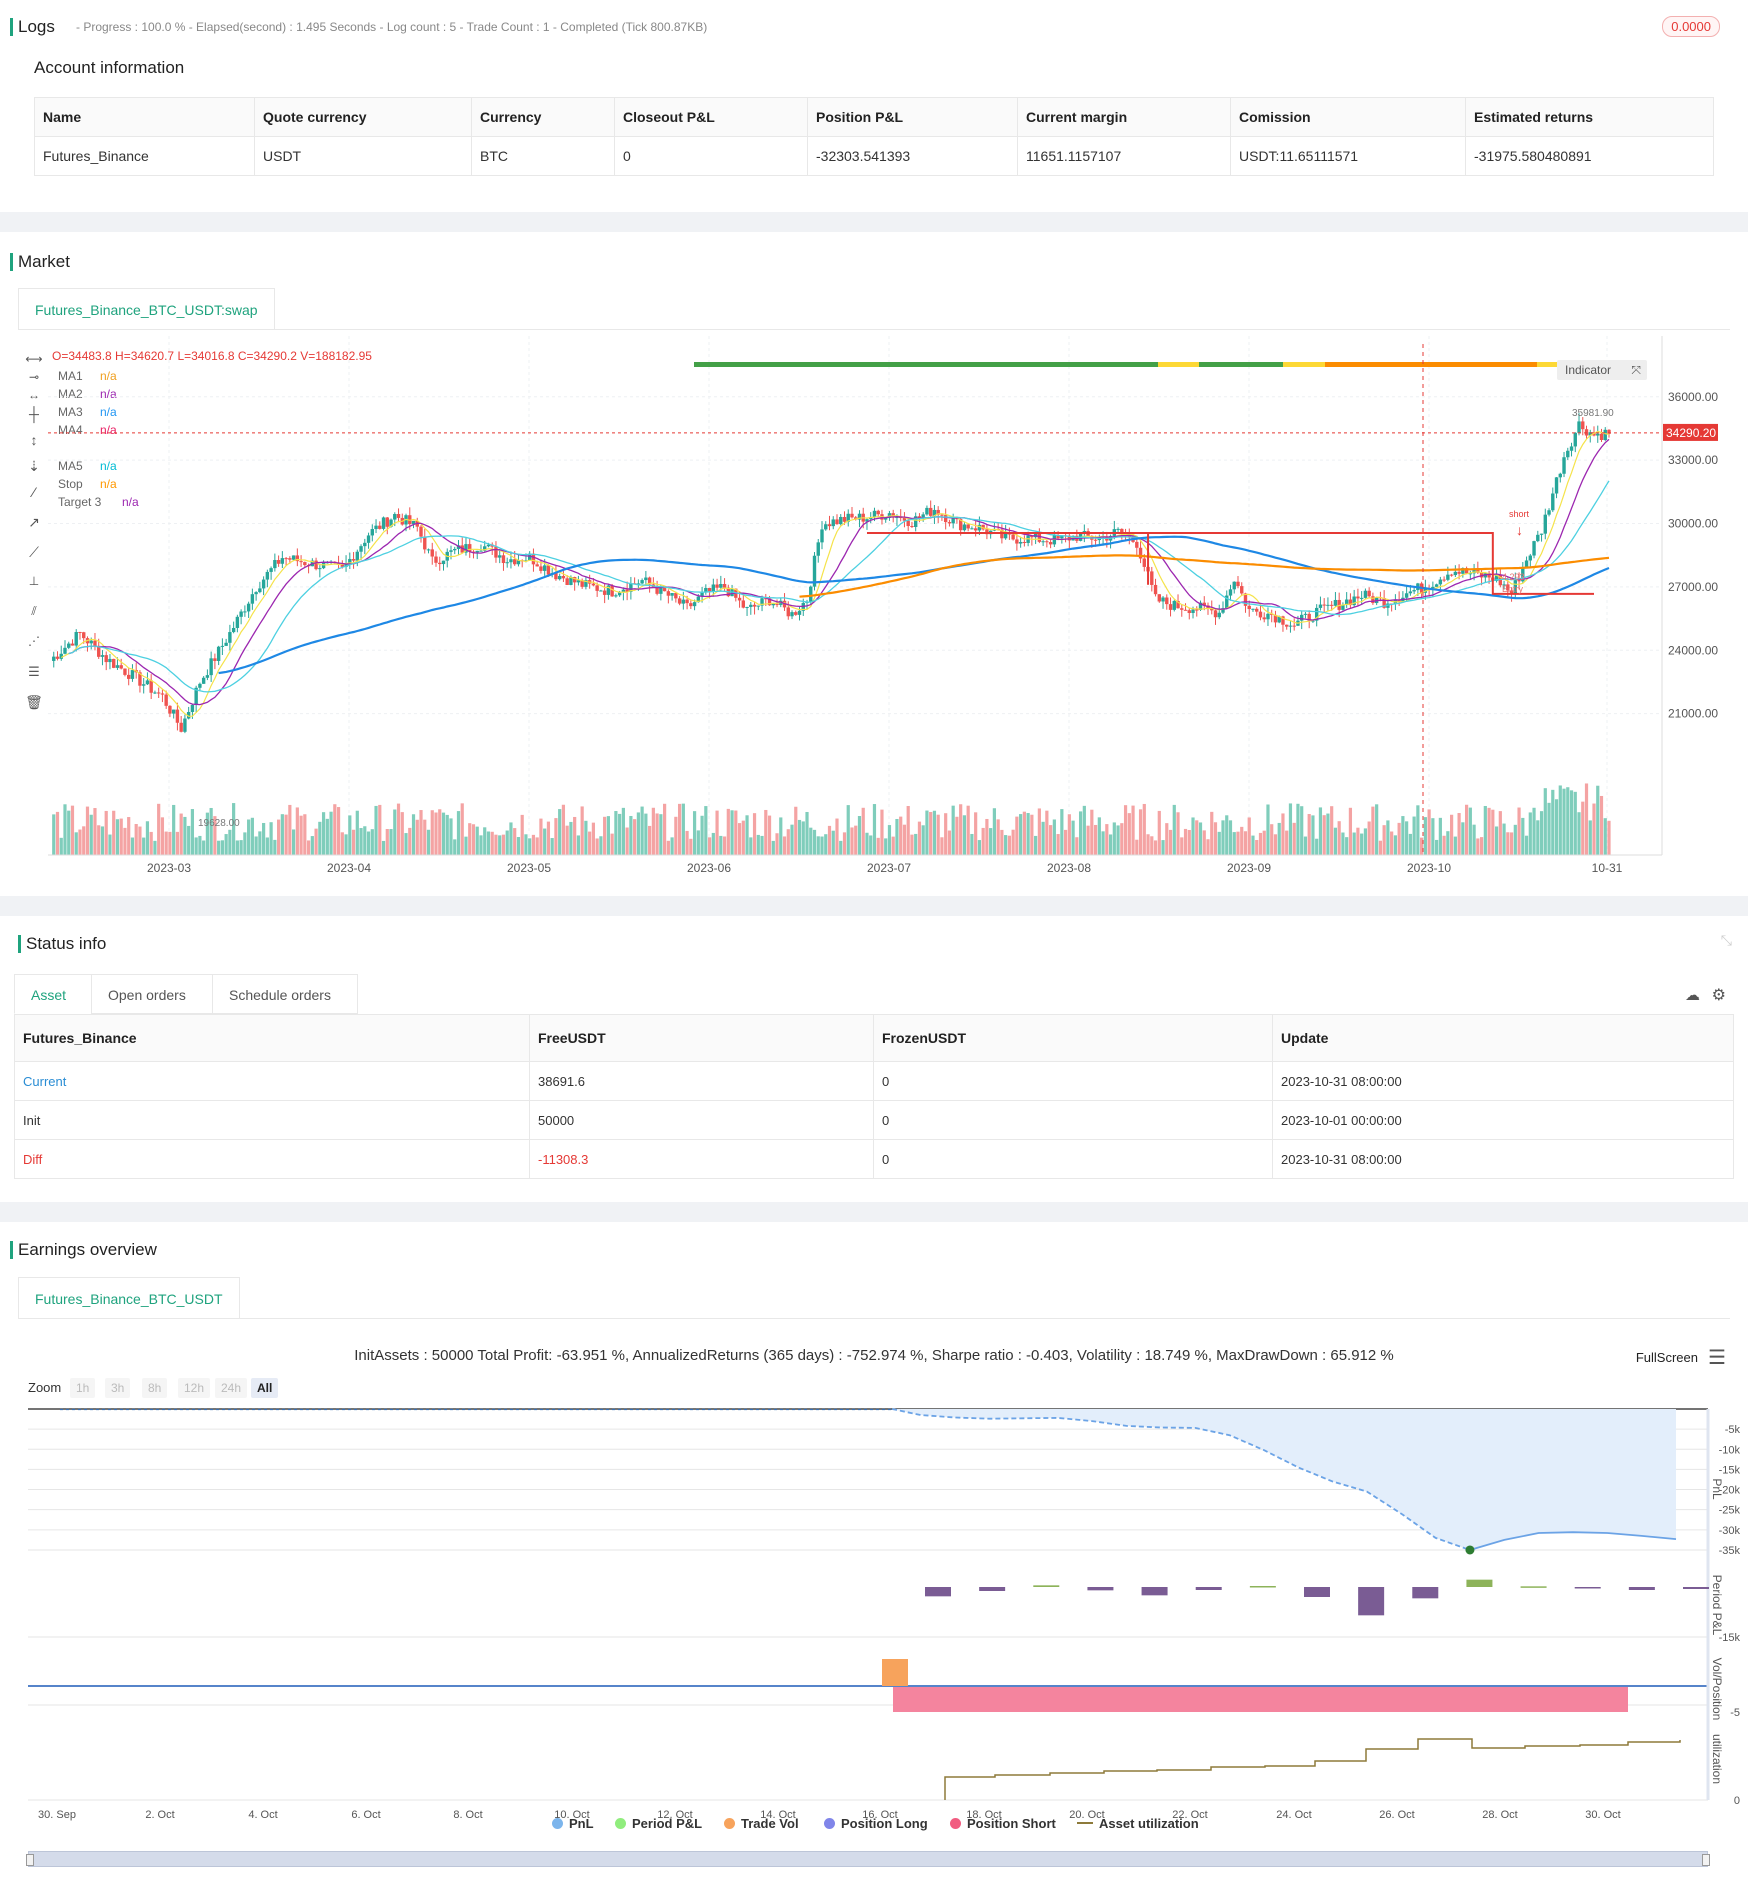 This screenshot has width=1748, height=1899. What do you see at coordinates (146, 309) in the screenshot?
I see `tab-market-symbol: Futures_Binance_BTC_USDT:swap` at bounding box center [146, 309].